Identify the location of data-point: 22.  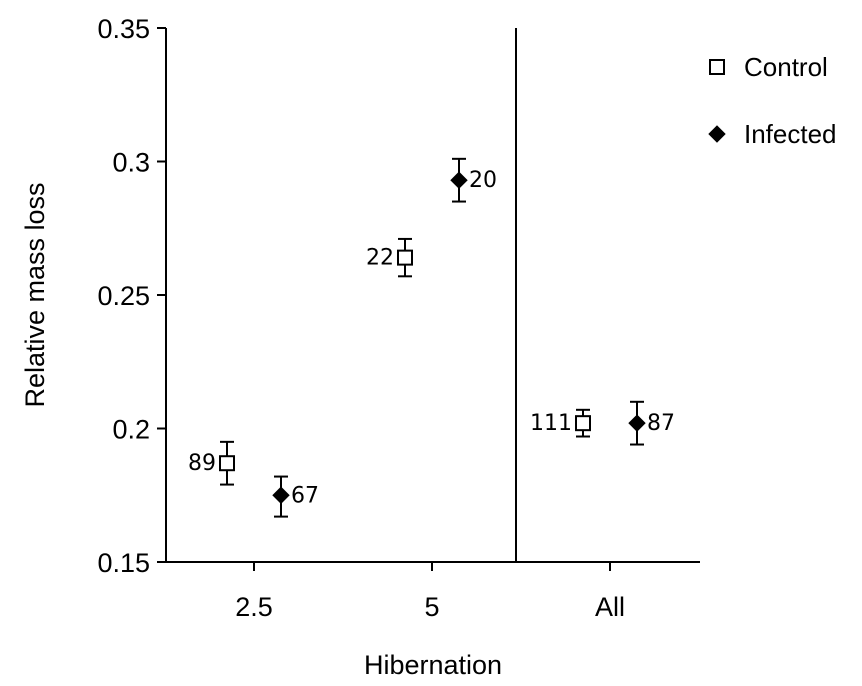
(389, 257).